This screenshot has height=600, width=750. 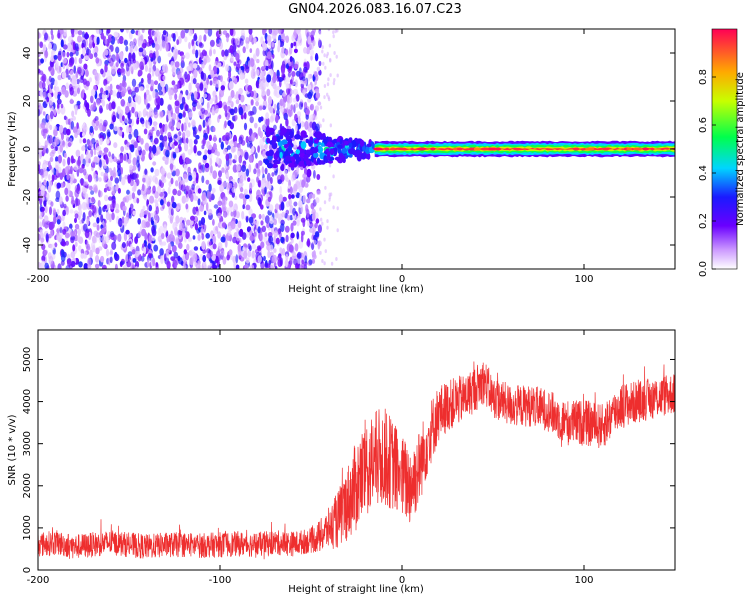 What do you see at coordinates (583, 580) in the screenshot?
I see `x-tick-label: 100` at bounding box center [583, 580].